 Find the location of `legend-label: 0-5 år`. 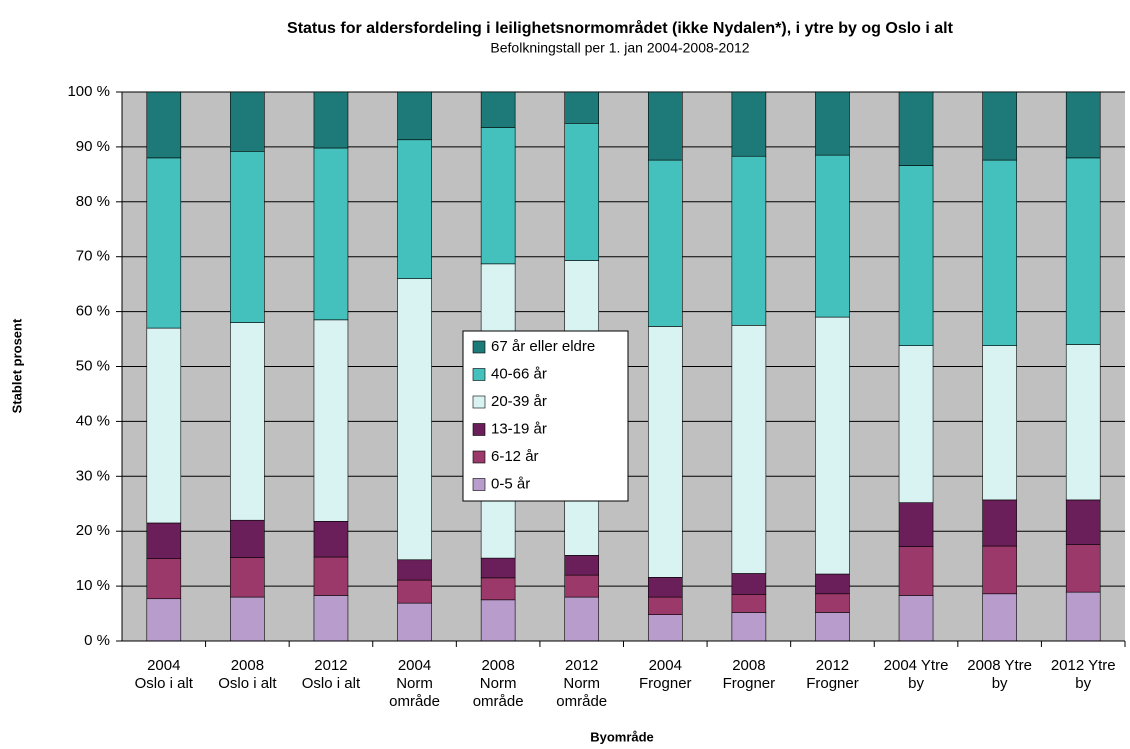

legend-label: 0-5 år is located at coordinates (510, 483).